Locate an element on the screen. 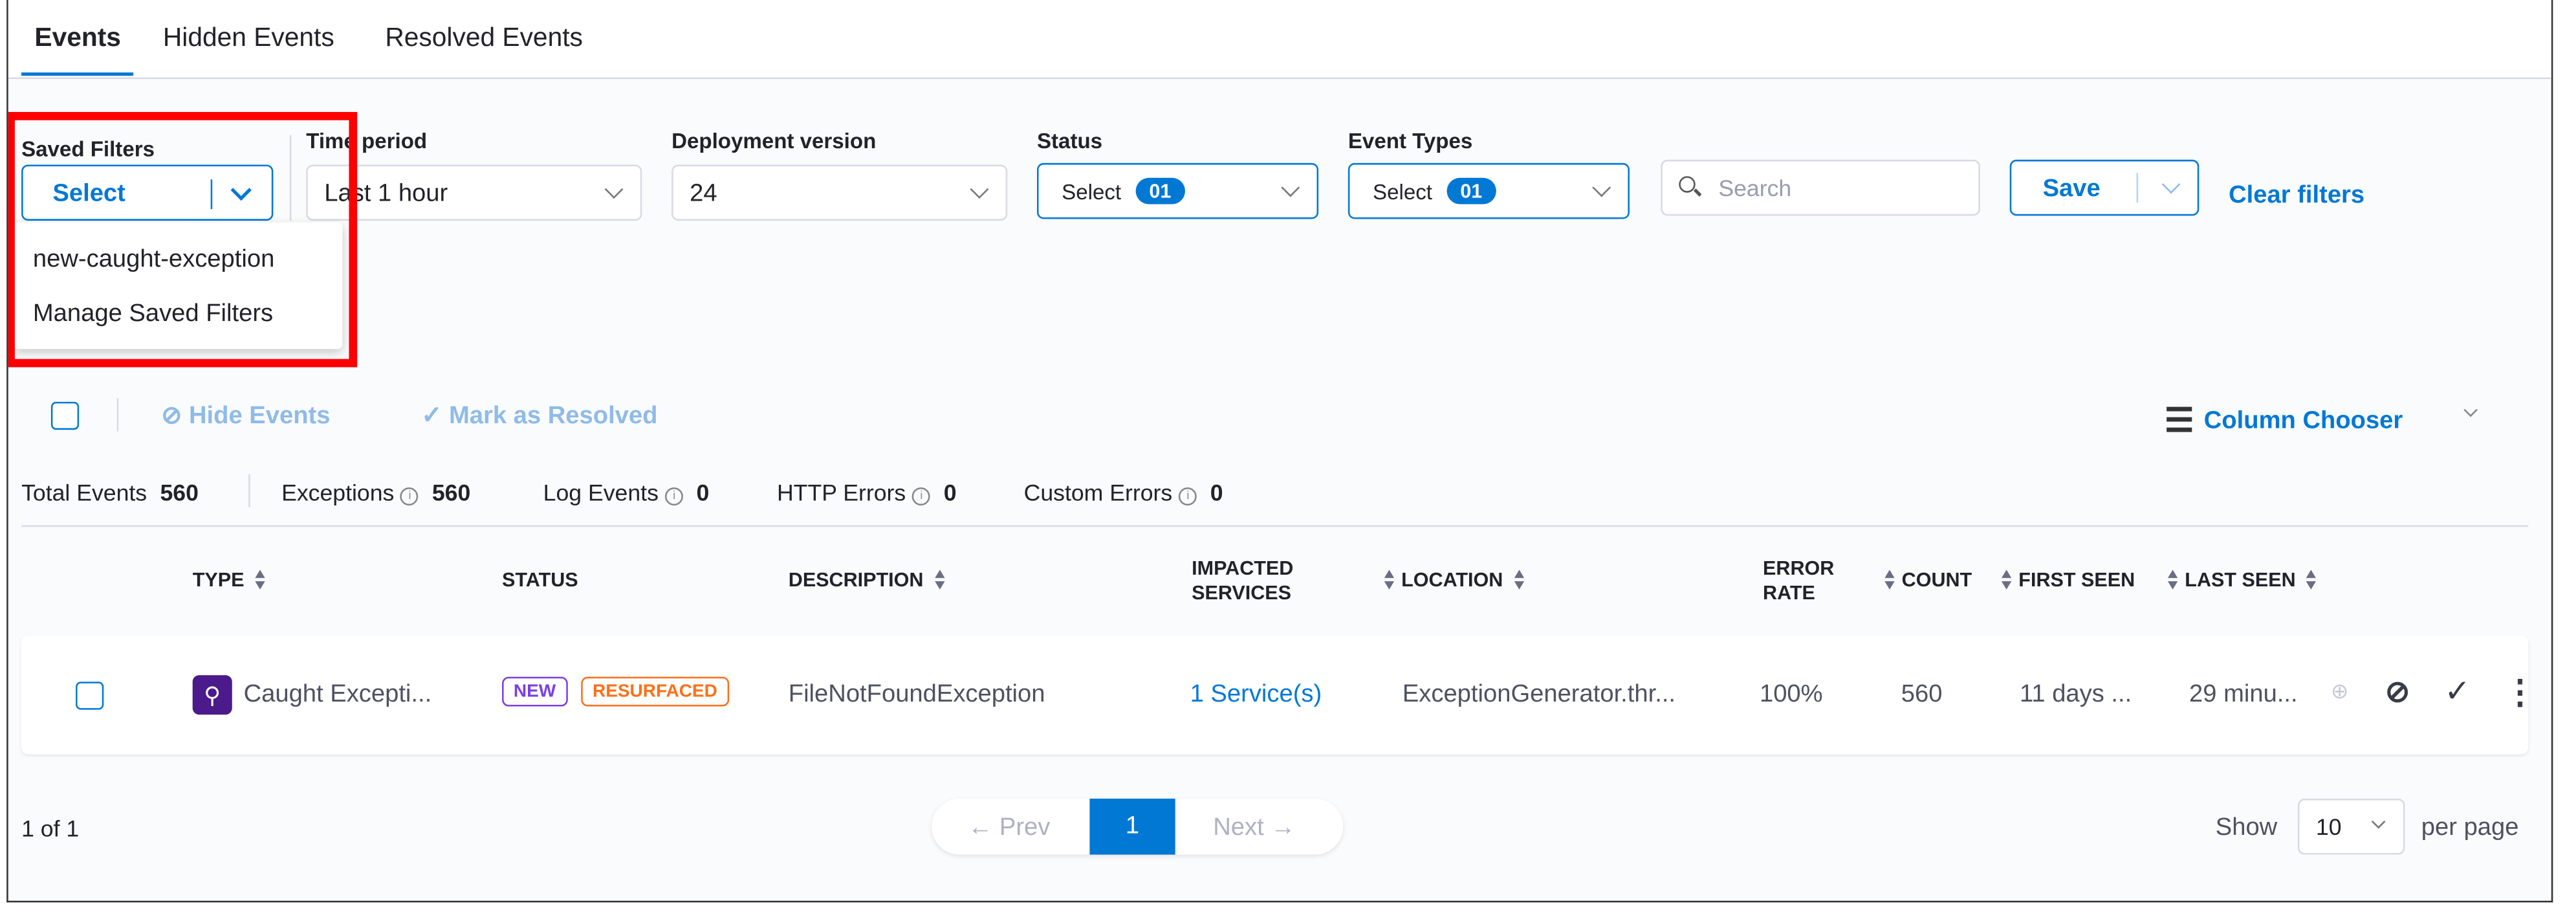 The image size is (2576, 919). more-options-icon: ⋮ is located at coordinates (2520, 694).